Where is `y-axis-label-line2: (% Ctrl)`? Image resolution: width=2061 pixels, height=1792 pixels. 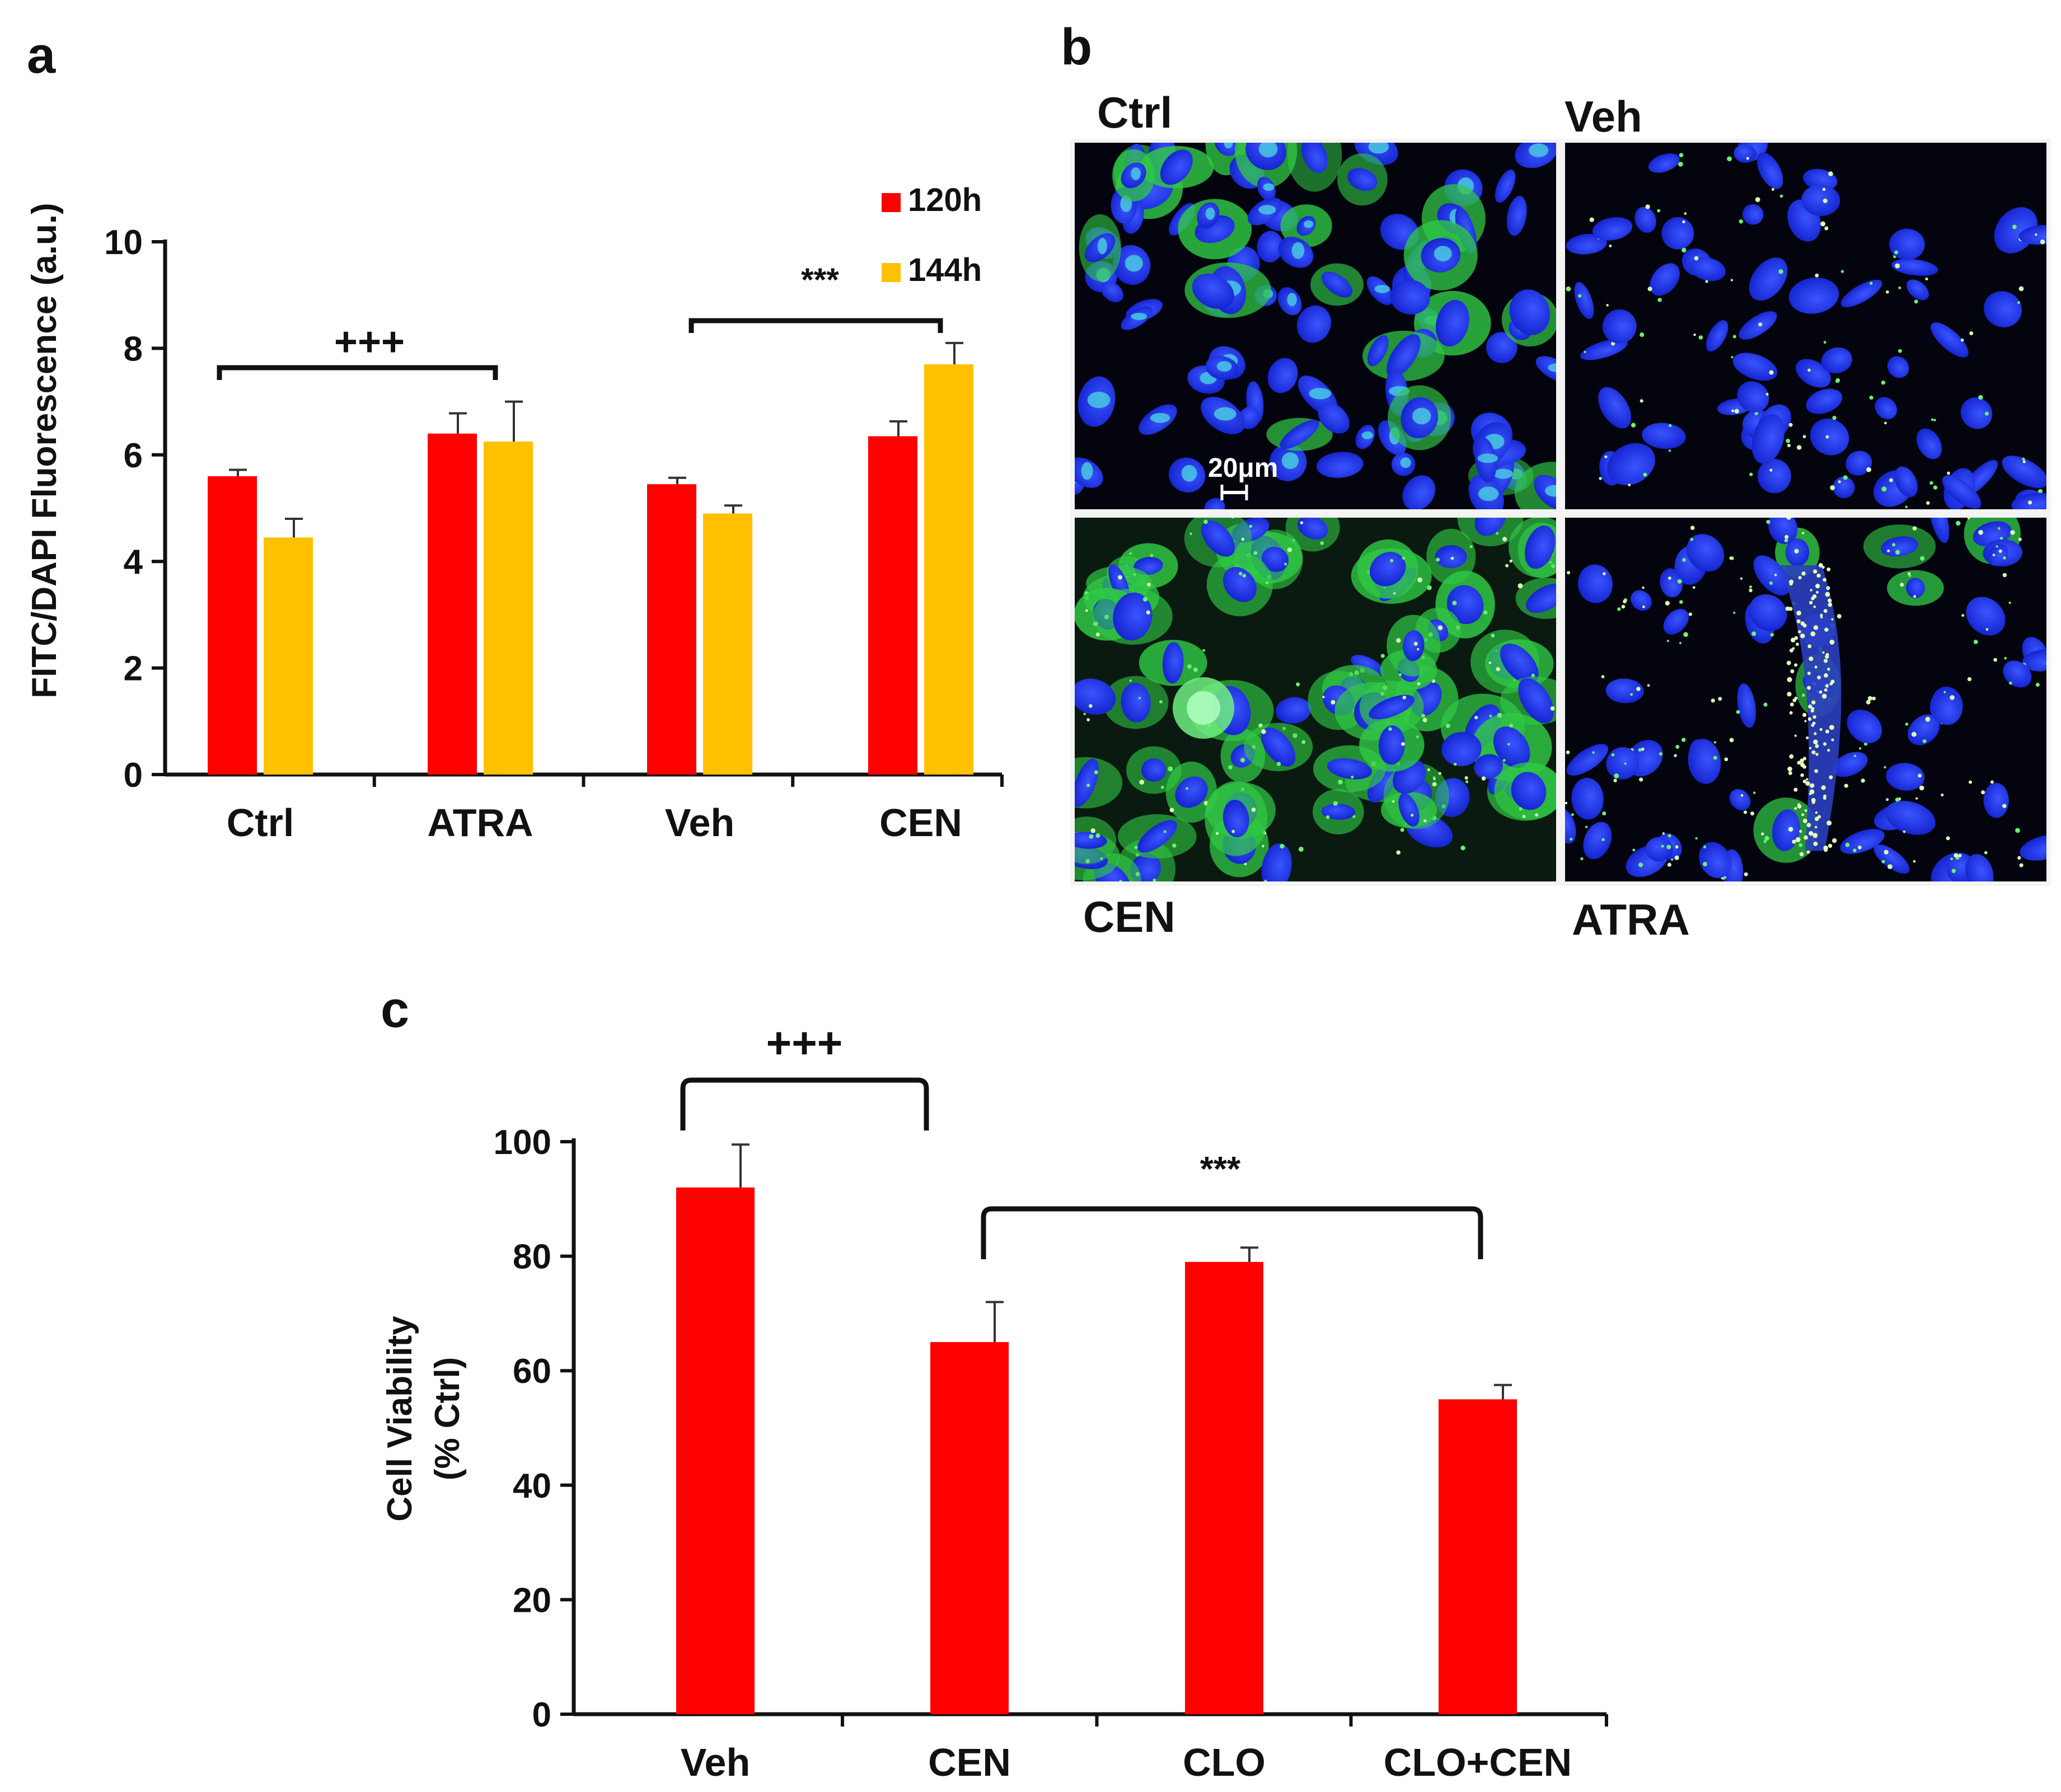 y-axis-label-line2: (% Ctrl) is located at coordinates (447, 1418).